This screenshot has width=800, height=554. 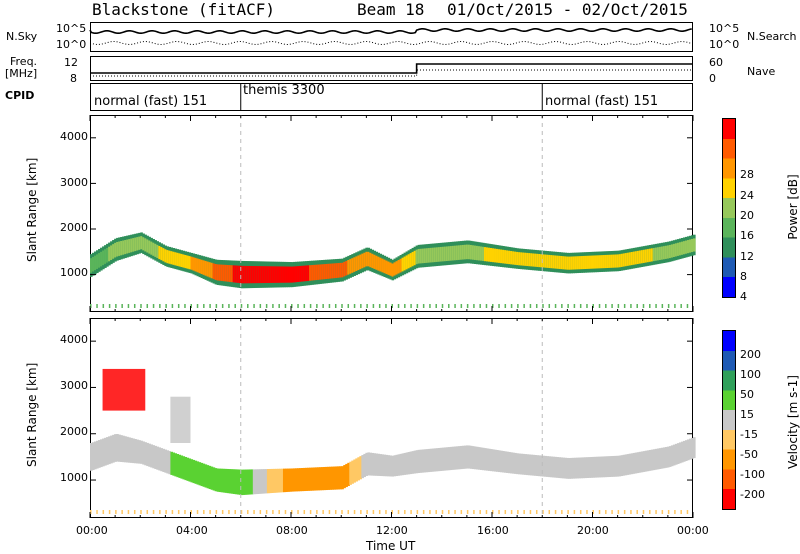 What do you see at coordinates (21, 73) in the screenshot?
I see `freq-unit: [MHz]` at bounding box center [21, 73].